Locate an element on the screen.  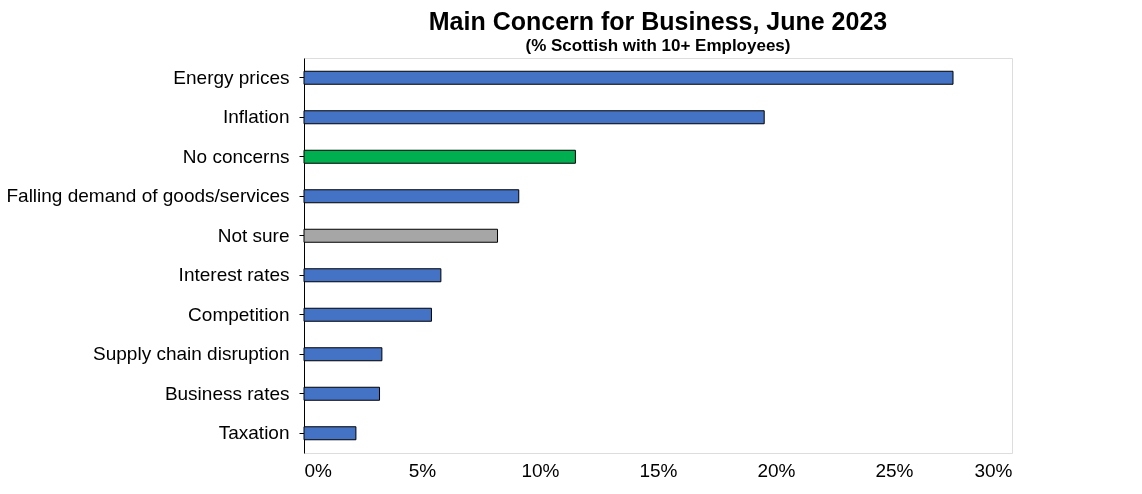
x-tick-label: 30% is located at coordinates (993, 470).